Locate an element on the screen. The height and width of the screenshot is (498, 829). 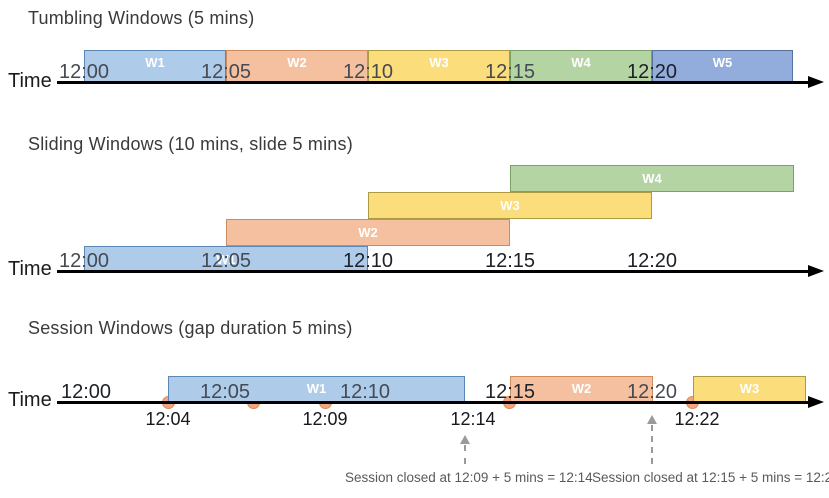
sliding-tick-12-00: 12:00 is located at coordinates (84, 261).